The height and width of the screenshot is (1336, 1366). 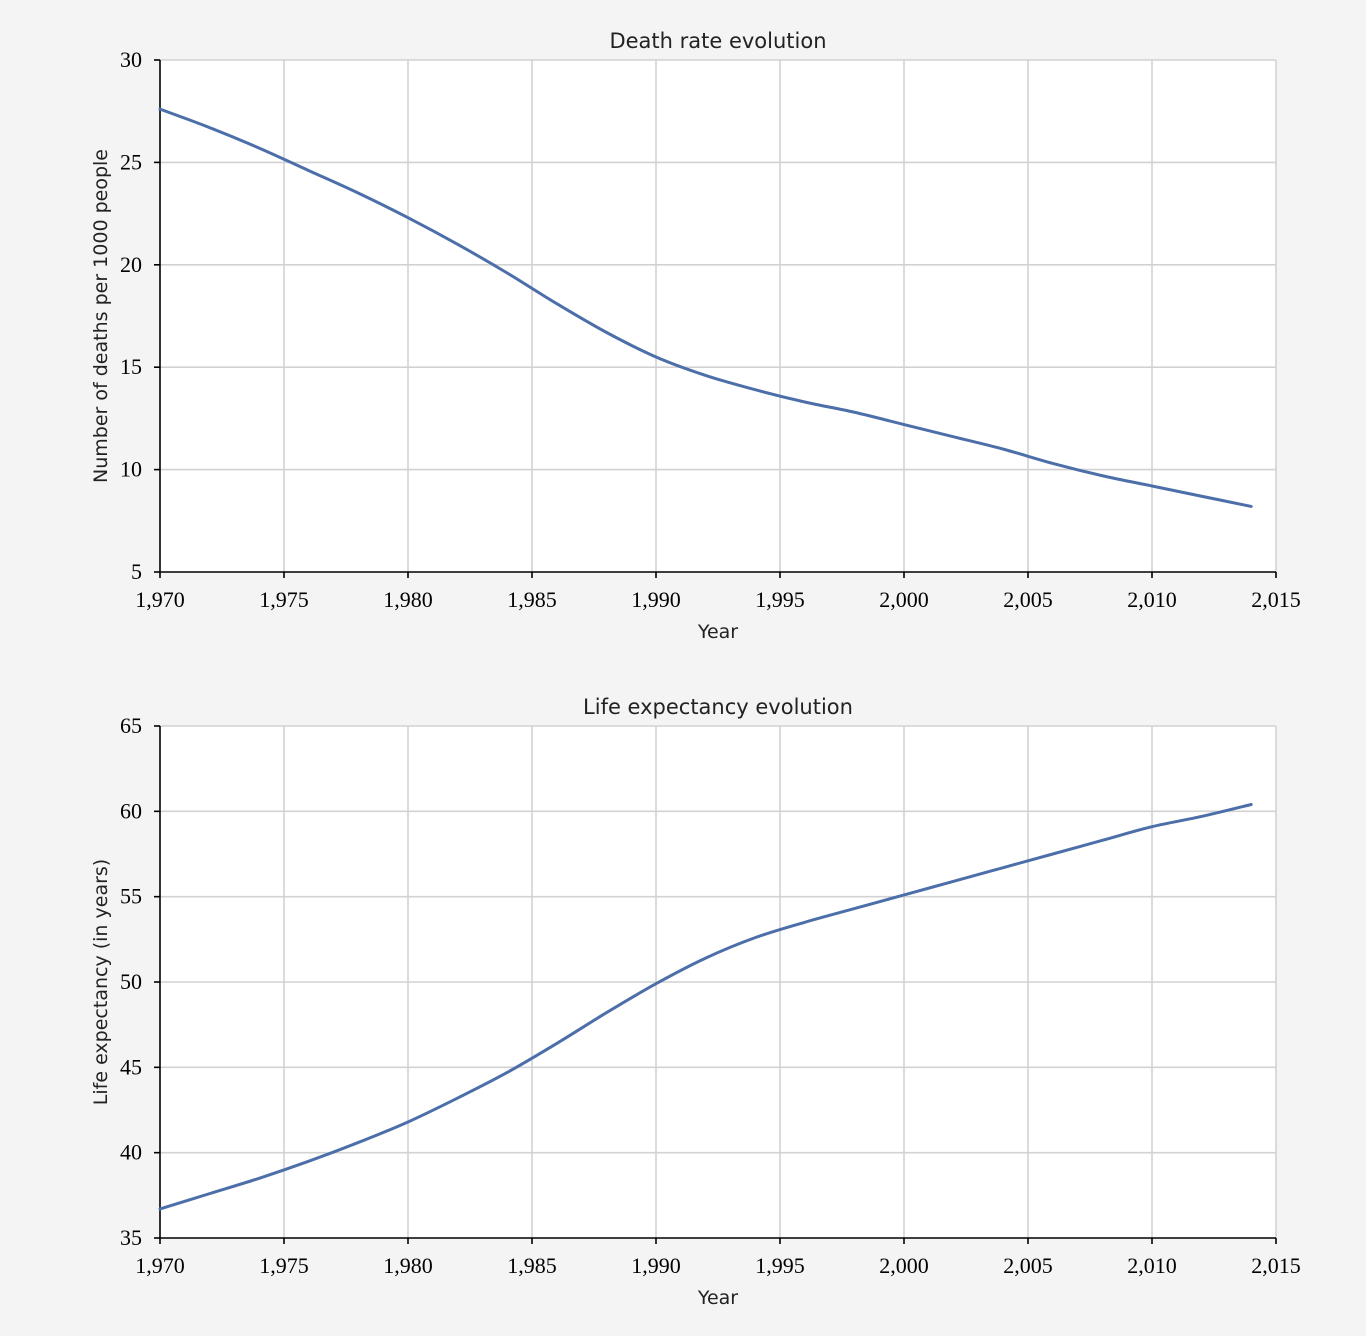 What do you see at coordinates (131, 810) in the screenshot?
I see `y-tick-label: 60` at bounding box center [131, 810].